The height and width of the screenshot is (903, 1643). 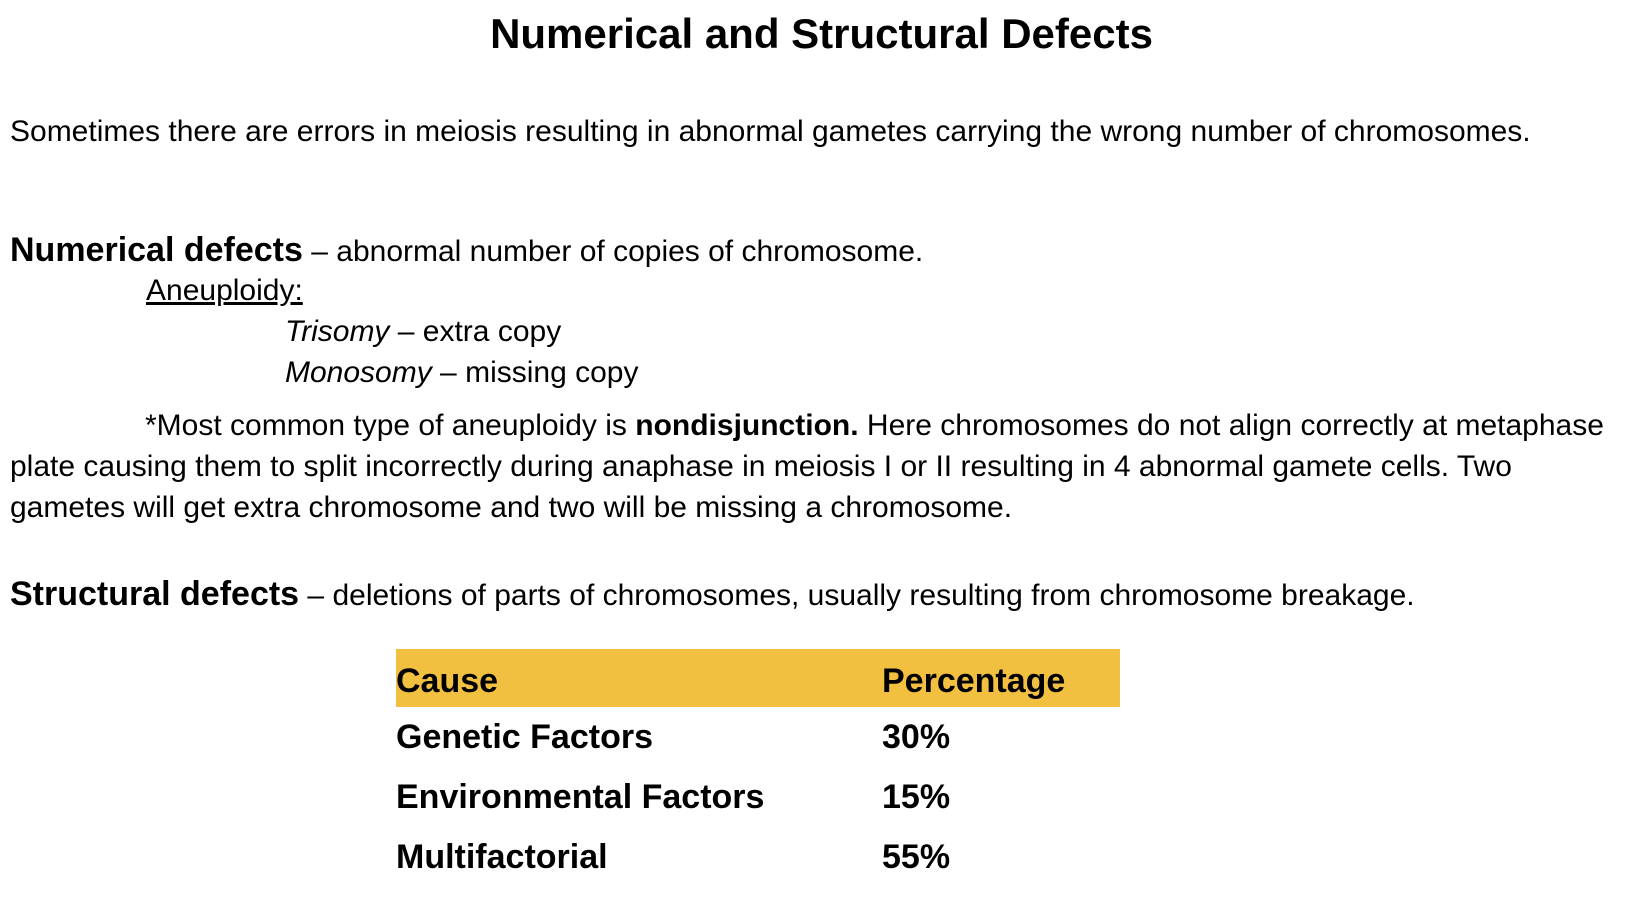 What do you see at coordinates (156, 250) in the screenshot?
I see `numerical-defects-term: Numerical defects` at bounding box center [156, 250].